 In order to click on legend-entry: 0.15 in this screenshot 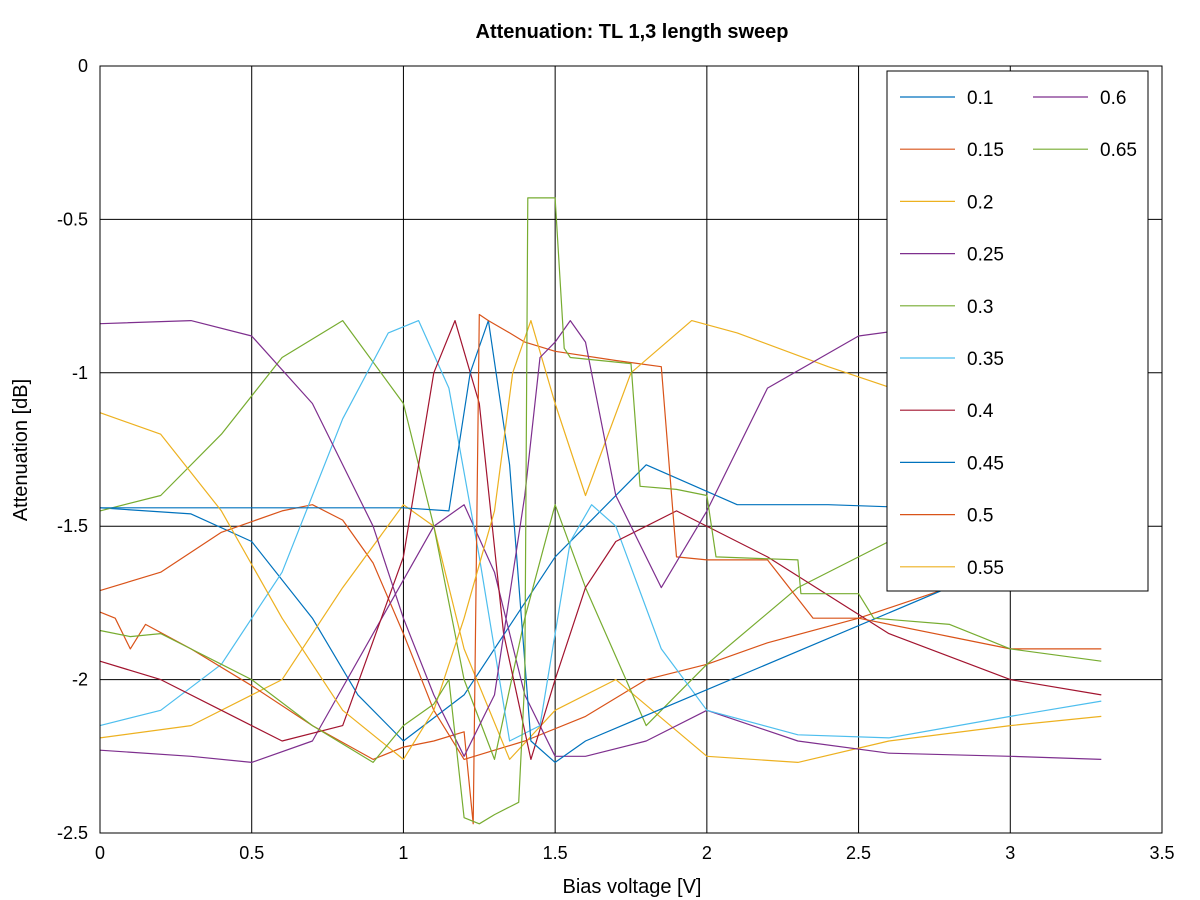, I will do `click(985, 150)`.